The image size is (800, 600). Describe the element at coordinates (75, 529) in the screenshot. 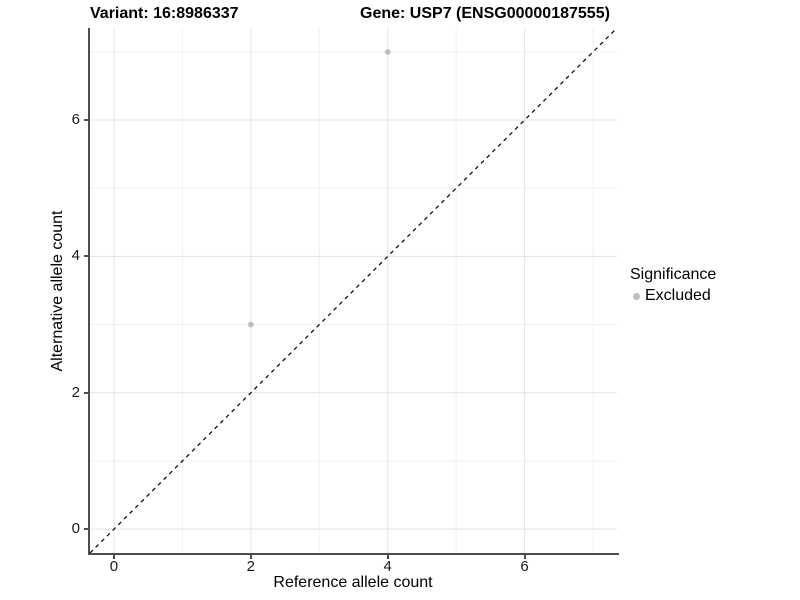

I see `y-tick-label: 0` at that location.